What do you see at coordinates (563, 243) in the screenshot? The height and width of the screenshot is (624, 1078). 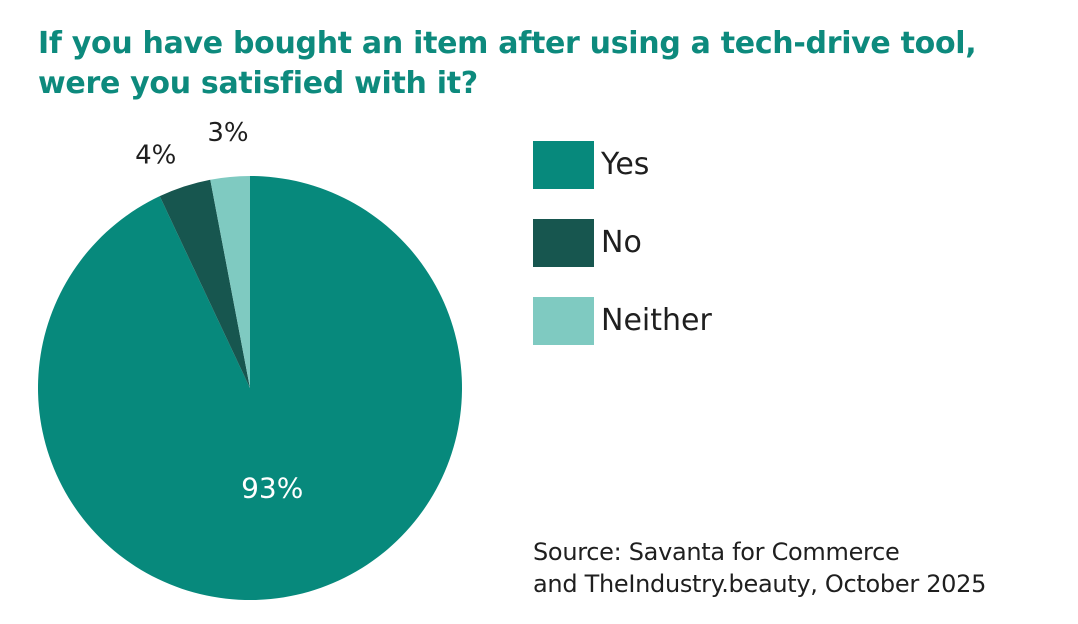 I see `legend-swatch-no` at bounding box center [563, 243].